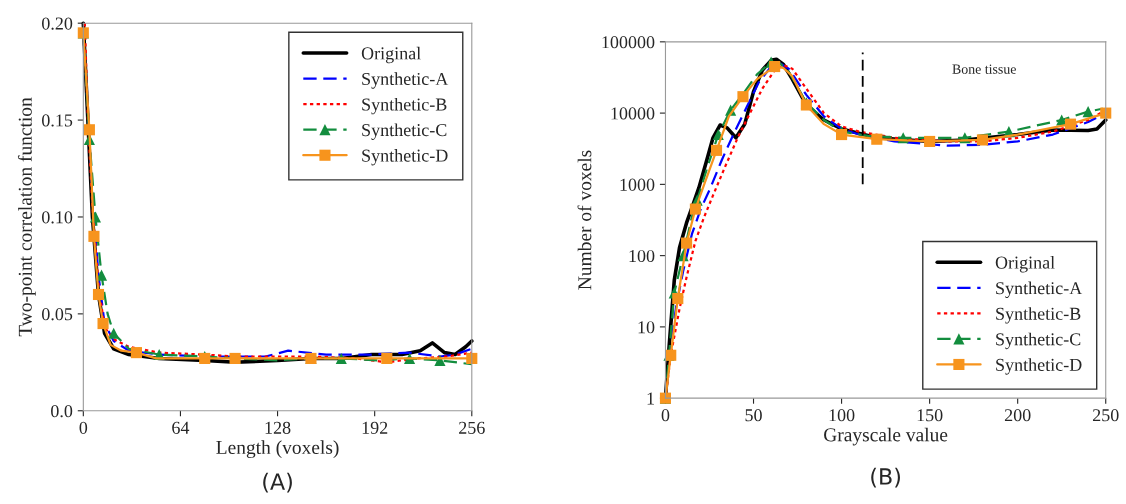 This screenshot has width=1126, height=504. What do you see at coordinates (57, 23) in the screenshot?
I see `y-tick-label: 0.20` at bounding box center [57, 23].